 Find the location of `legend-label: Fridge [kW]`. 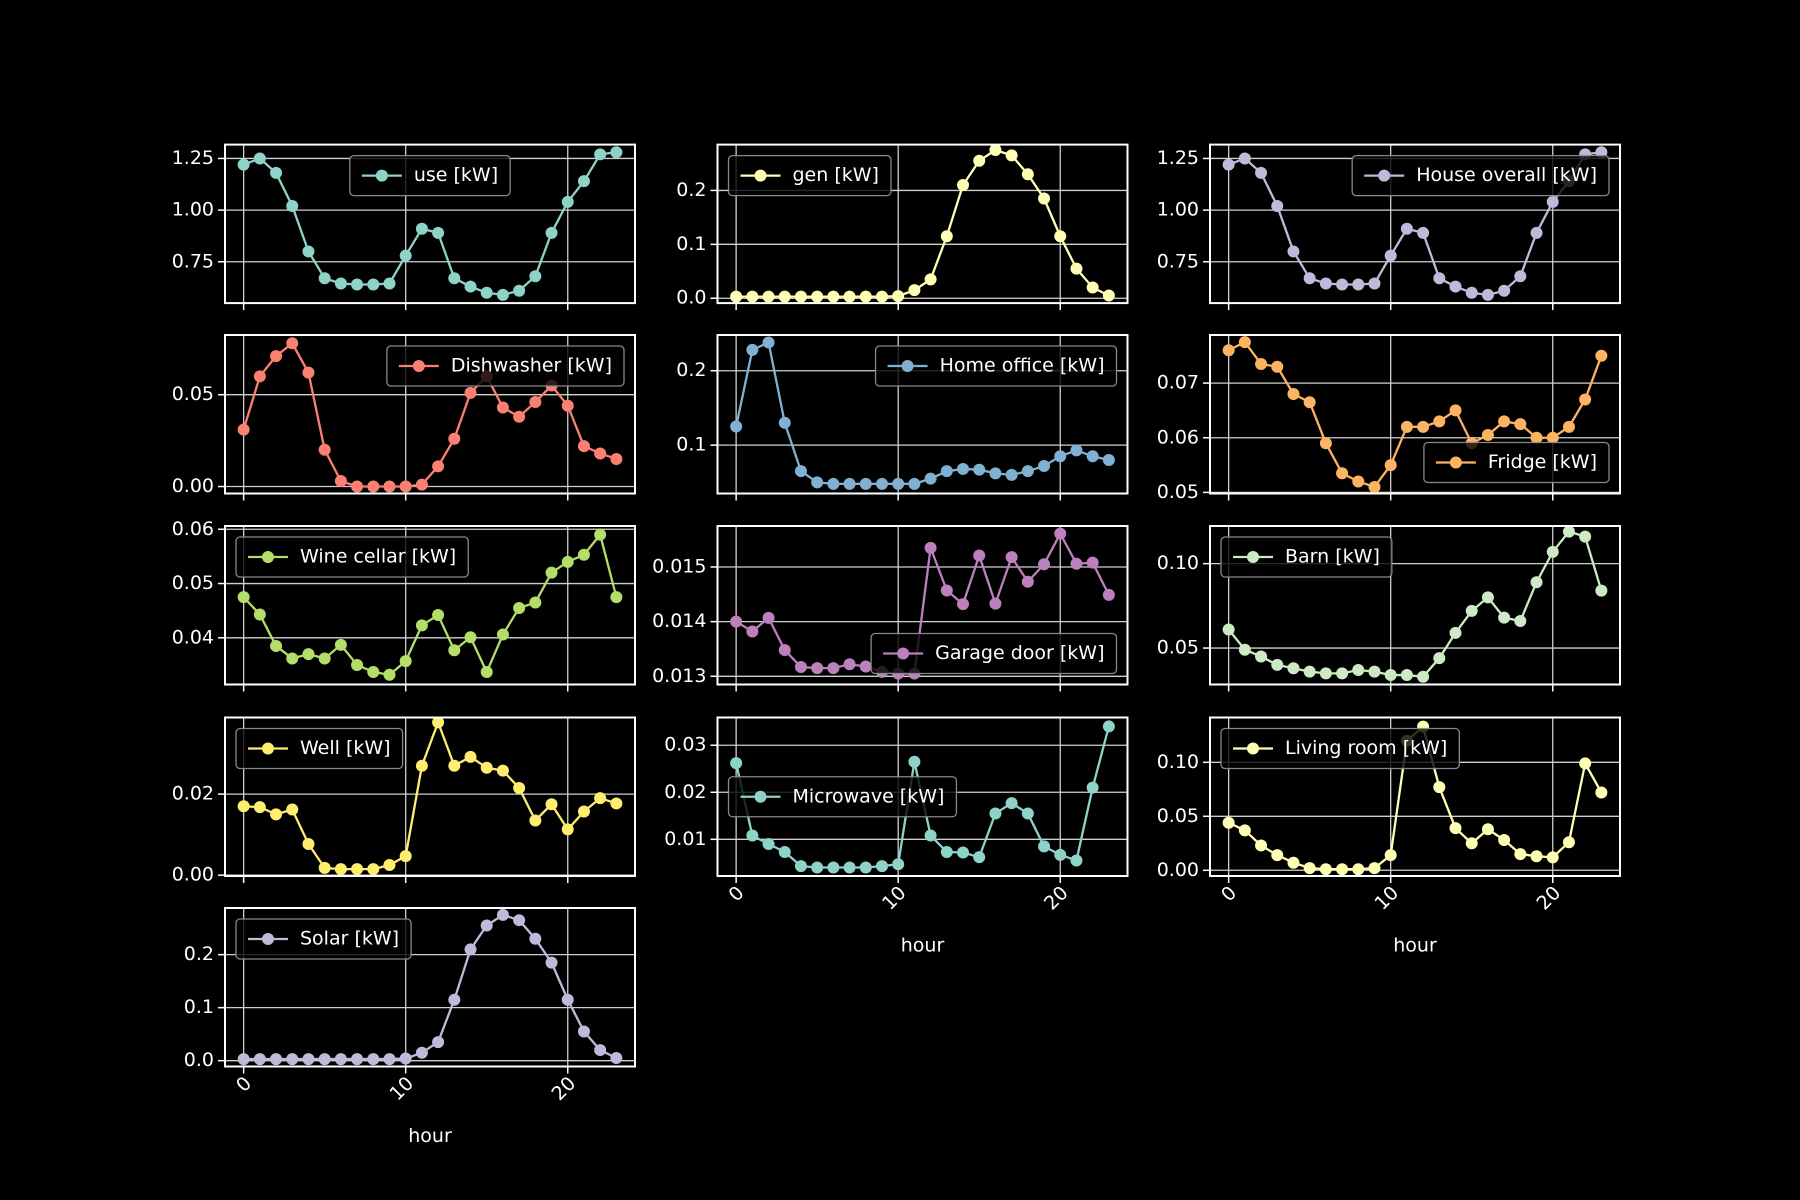

legend-label: Fridge [kW] is located at coordinates (1542, 462).